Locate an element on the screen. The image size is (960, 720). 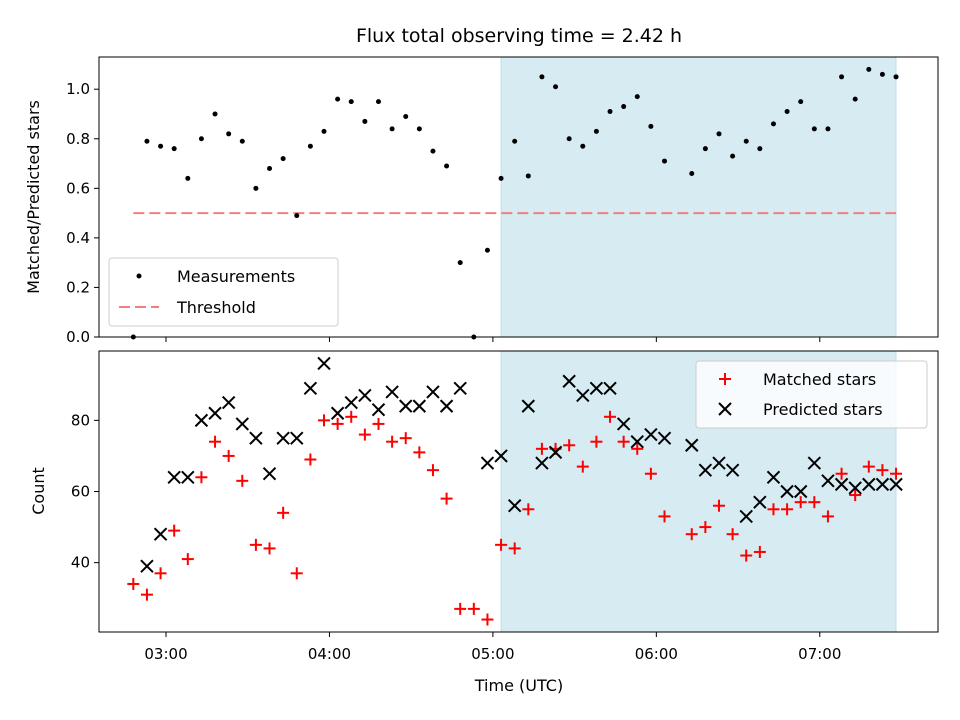
x-tick-label: 05:00 is located at coordinates (492, 654).